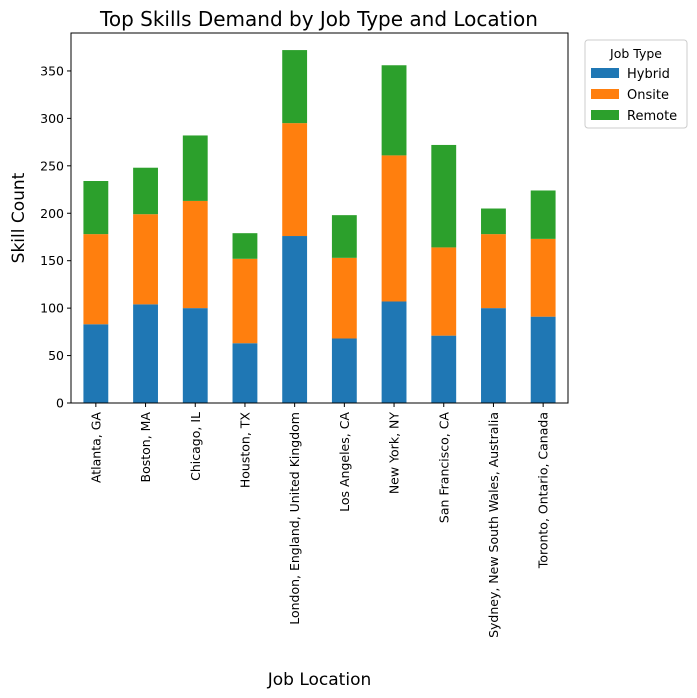 The height and width of the screenshot is (698, 697). I want to click on legend: Job Type Hybrid Onsite Remote, so click(636, 84).